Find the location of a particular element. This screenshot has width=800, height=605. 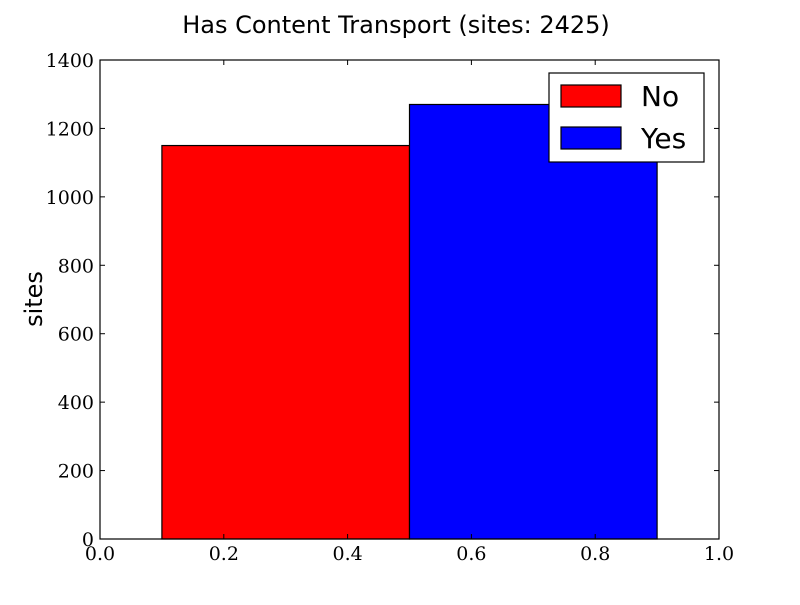

y-tick-label-3: 600 is located at coordinates (76, 335).